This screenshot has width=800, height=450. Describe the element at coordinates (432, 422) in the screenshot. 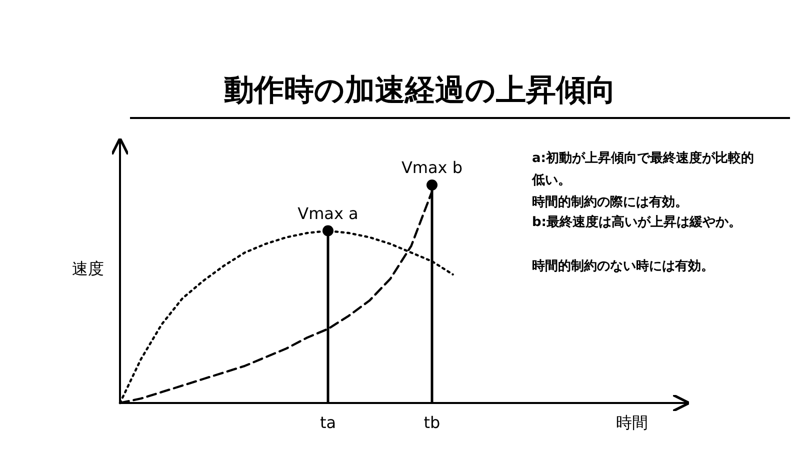

I see `x-tick-label: tb` at that location.